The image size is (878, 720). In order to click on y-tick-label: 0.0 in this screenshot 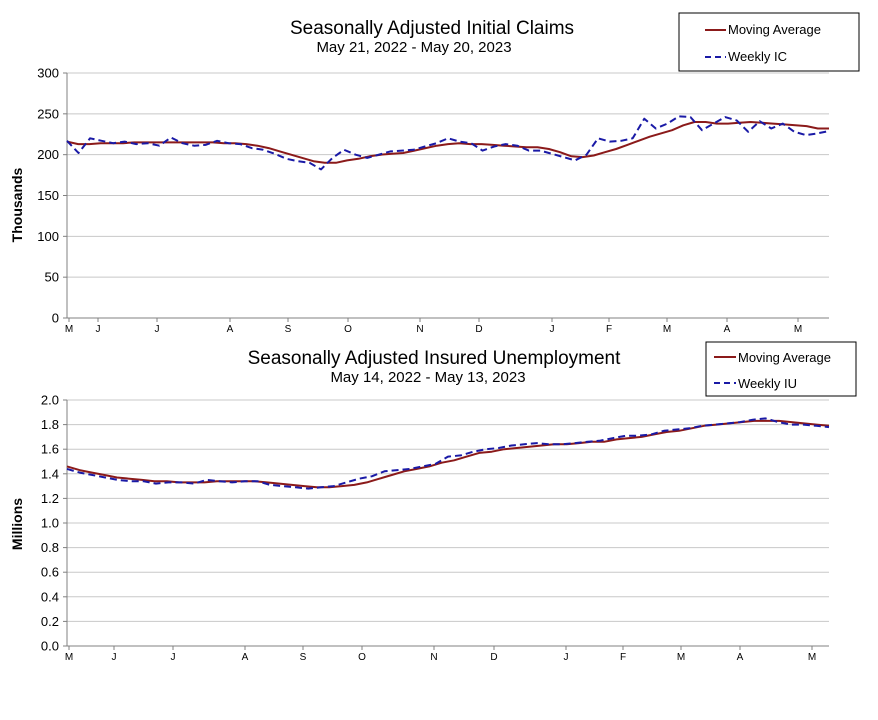, I will do `click(50, 646)`.